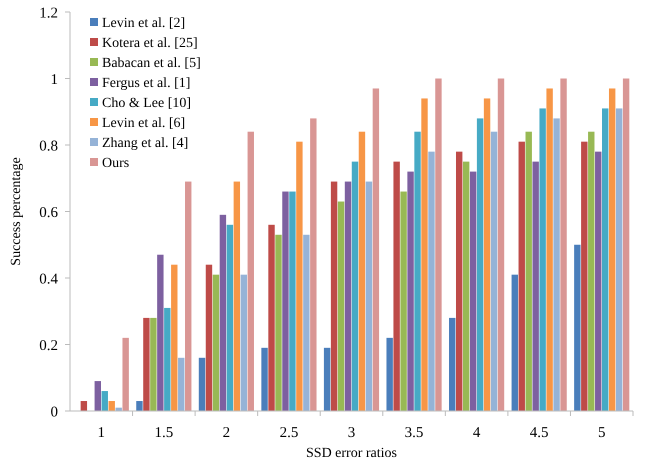  What do you see at coordinates (116, 163) in the screenshot?
I see `legend-label: Ours` at bounding box center [116, 163].